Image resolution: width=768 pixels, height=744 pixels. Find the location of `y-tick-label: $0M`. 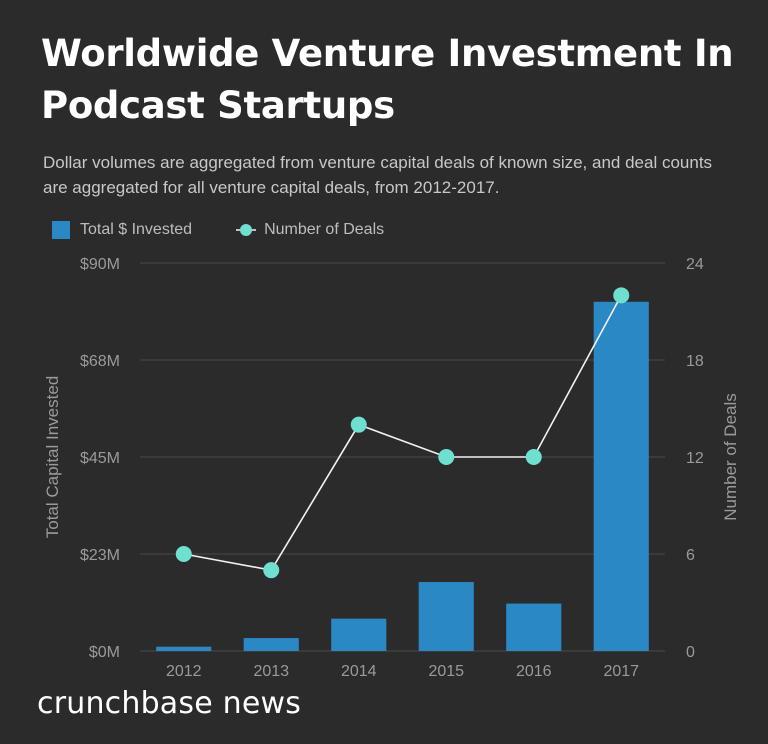

y-tick-label: $0M is located at coordinates (104, 652).